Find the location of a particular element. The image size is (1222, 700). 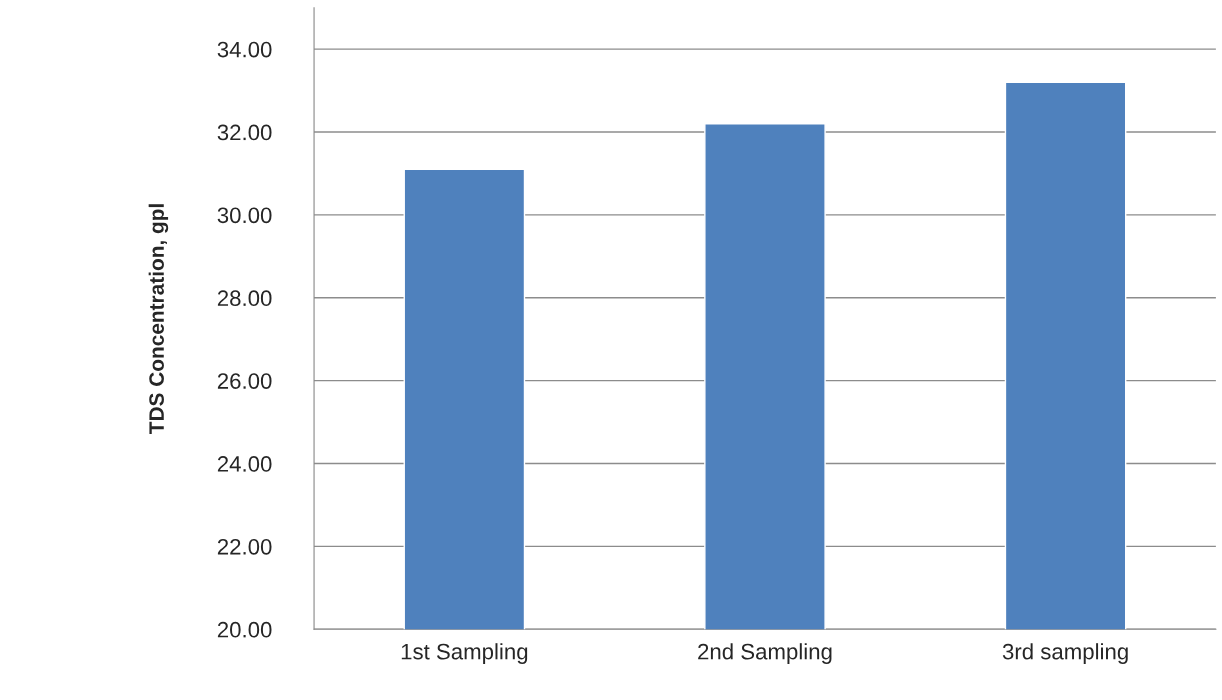

x-tick-label: 3rd sampling is located at coordinates (1065, 653).